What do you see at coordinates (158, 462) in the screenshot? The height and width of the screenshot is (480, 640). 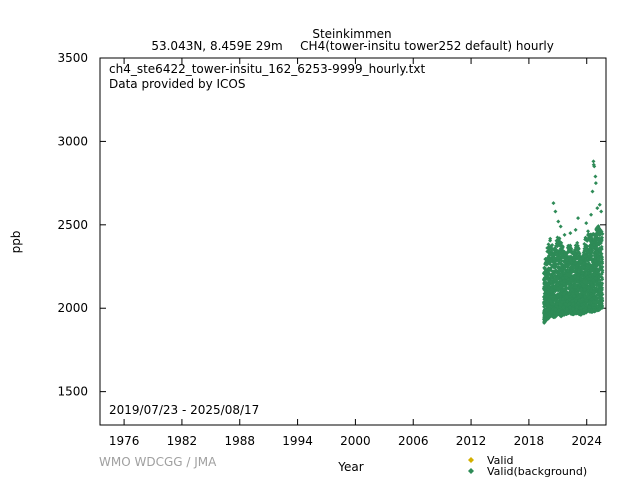 I see `credit-label: WMO WDCGG / JMA` at bounding box center [158, 462].